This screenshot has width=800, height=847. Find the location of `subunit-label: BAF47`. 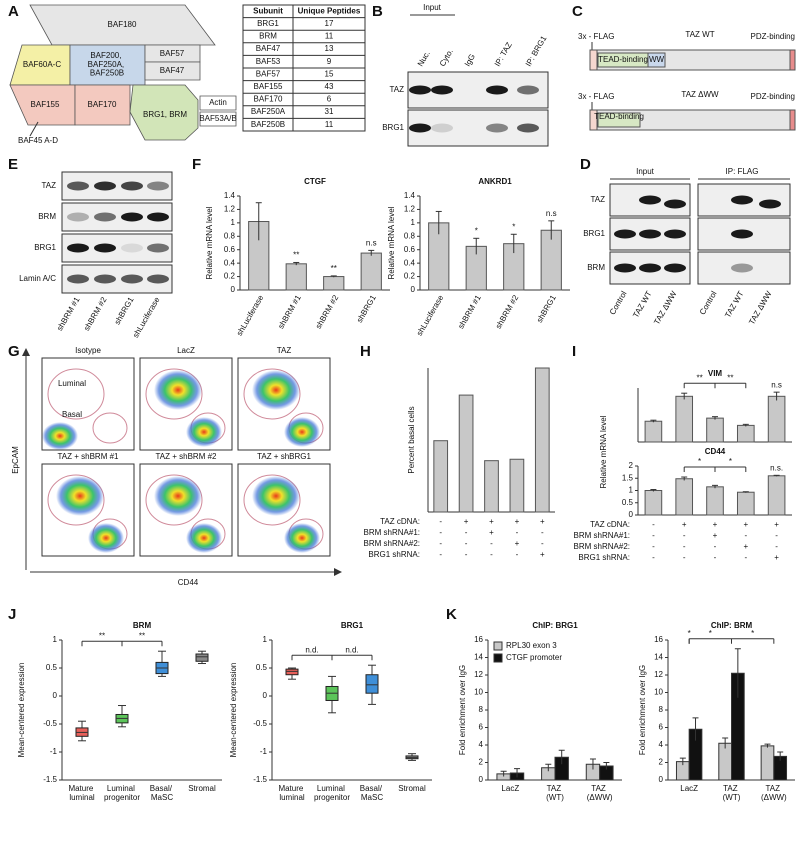

subunit-label: BAF47 is located at coordinates (172, 70).